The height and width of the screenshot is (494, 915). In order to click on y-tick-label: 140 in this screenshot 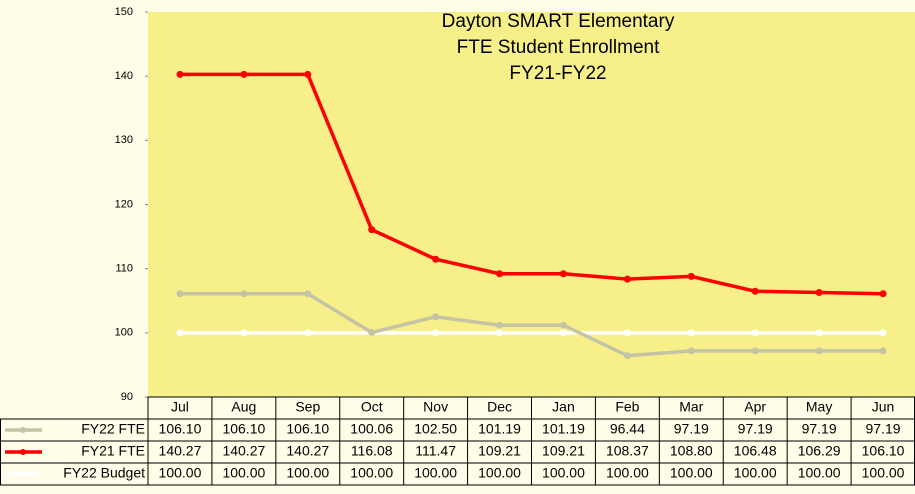, I will do `click(124, 76)`.